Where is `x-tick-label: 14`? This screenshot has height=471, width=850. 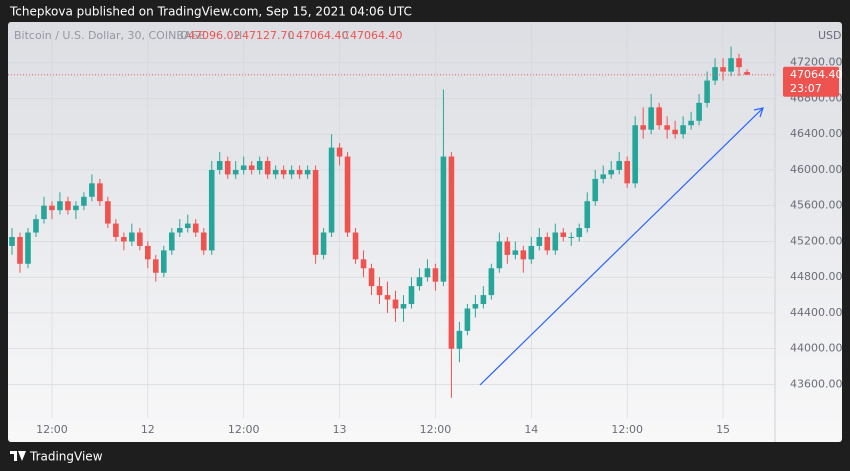
x-tick-label: 14 is located at coordinates (531, 429).